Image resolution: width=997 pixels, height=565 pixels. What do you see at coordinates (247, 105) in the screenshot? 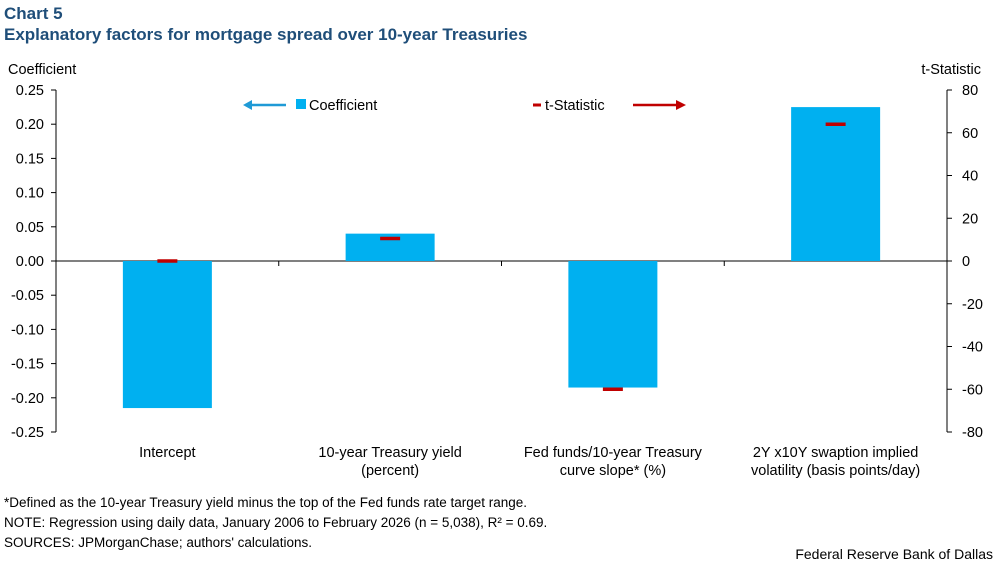
I see `left-arrowhead-icon` at bounding box center [247, 105].